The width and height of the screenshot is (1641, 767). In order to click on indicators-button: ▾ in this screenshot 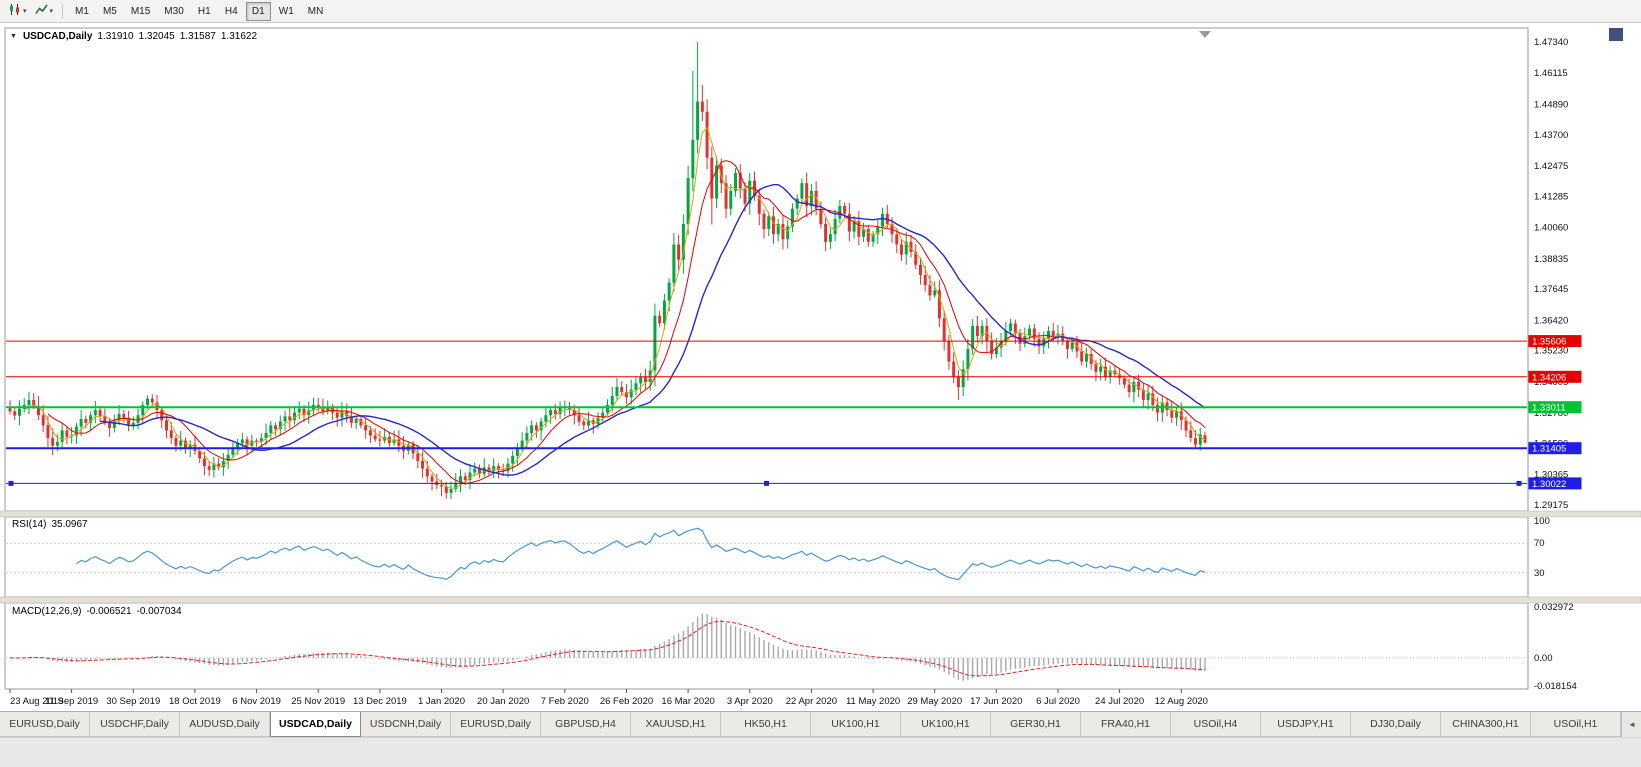, I will do `click(44, 11)`.